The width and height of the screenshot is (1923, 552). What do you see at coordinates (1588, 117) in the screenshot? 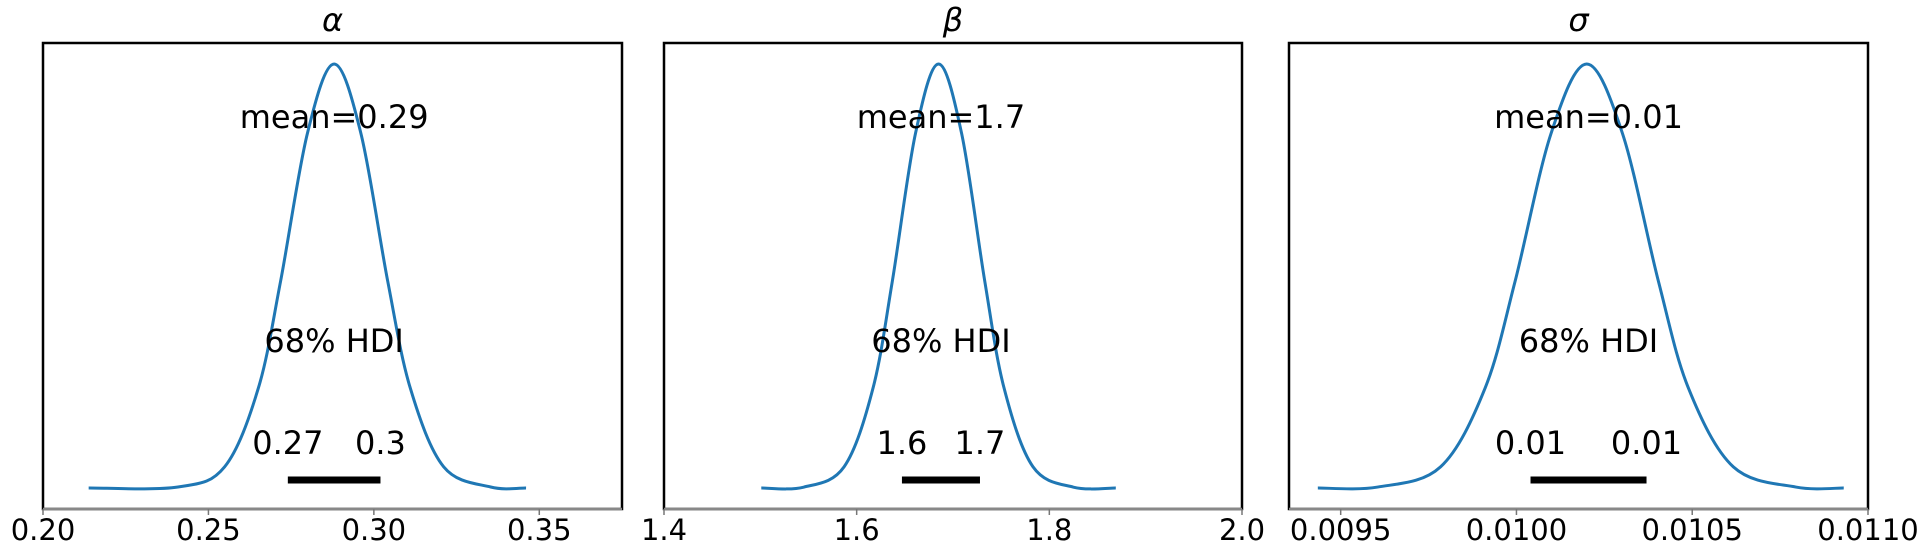
I see `mean-label: mean=0.01` at bounding box center [1588, 117].